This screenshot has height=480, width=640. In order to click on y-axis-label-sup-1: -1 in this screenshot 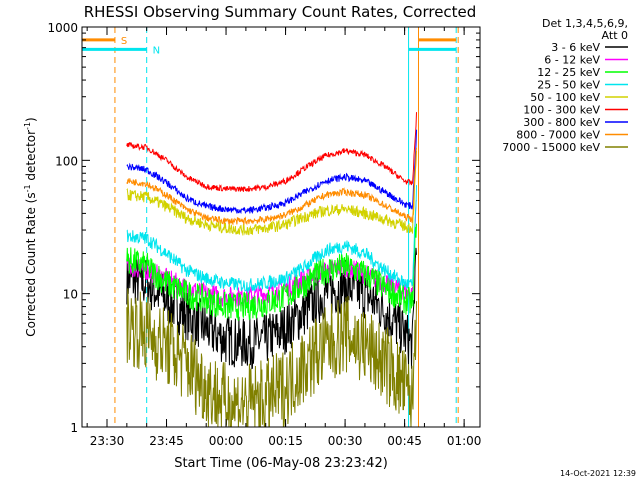, I will do `click(27, 188)`.